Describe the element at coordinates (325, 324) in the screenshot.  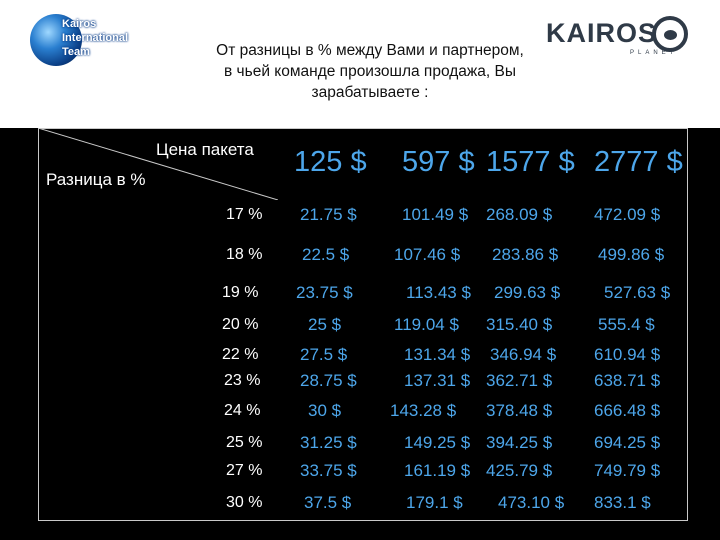
I see `commission-value-cell: 25 $` at that location.